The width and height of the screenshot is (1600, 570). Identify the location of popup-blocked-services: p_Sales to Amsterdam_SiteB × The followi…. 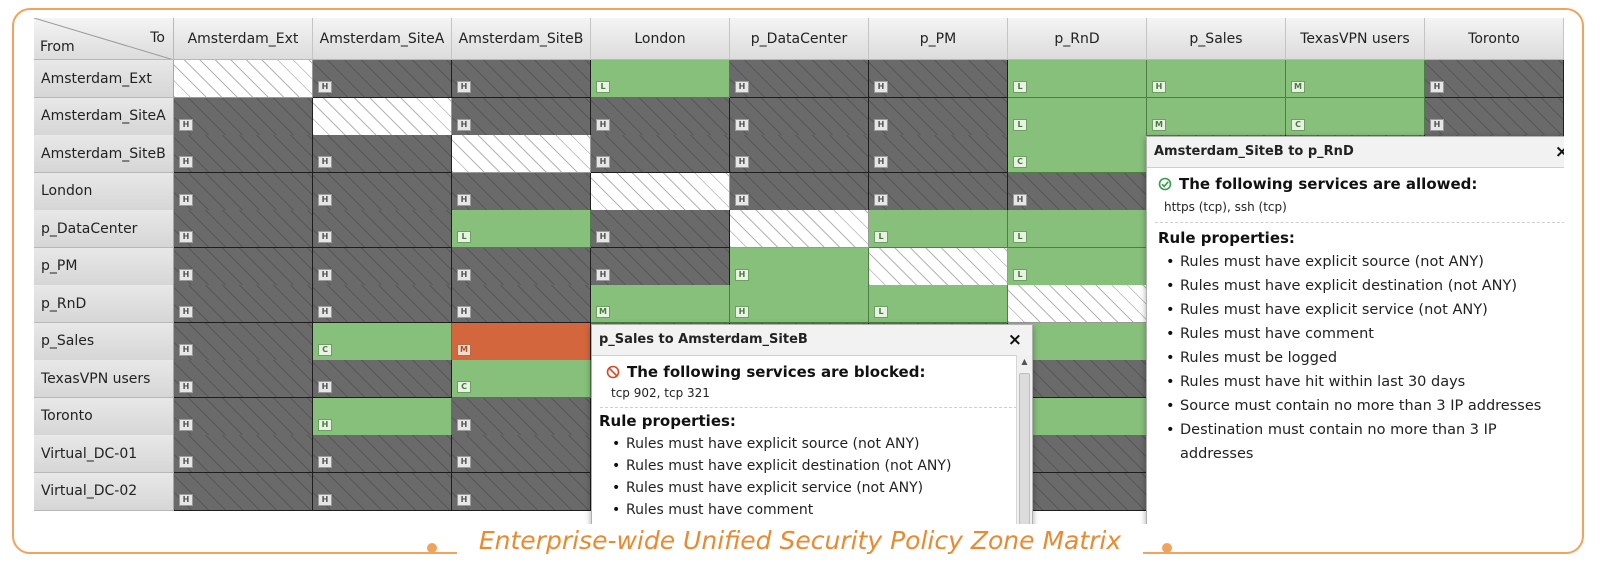
(812, 424).